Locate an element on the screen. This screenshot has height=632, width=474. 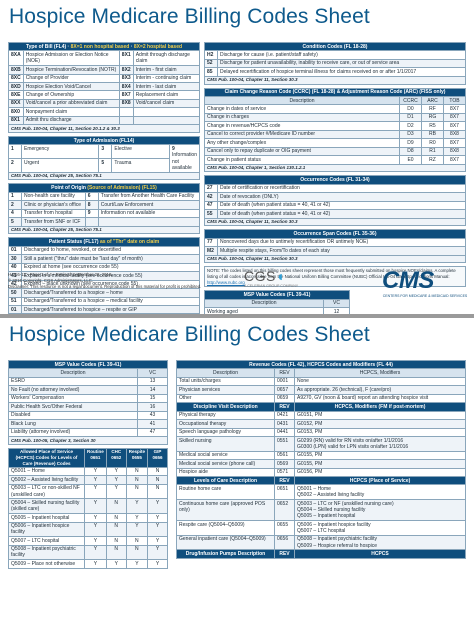
table-row: Hospice aide 0571 G0156, PM is located at coordinates (321, 472).